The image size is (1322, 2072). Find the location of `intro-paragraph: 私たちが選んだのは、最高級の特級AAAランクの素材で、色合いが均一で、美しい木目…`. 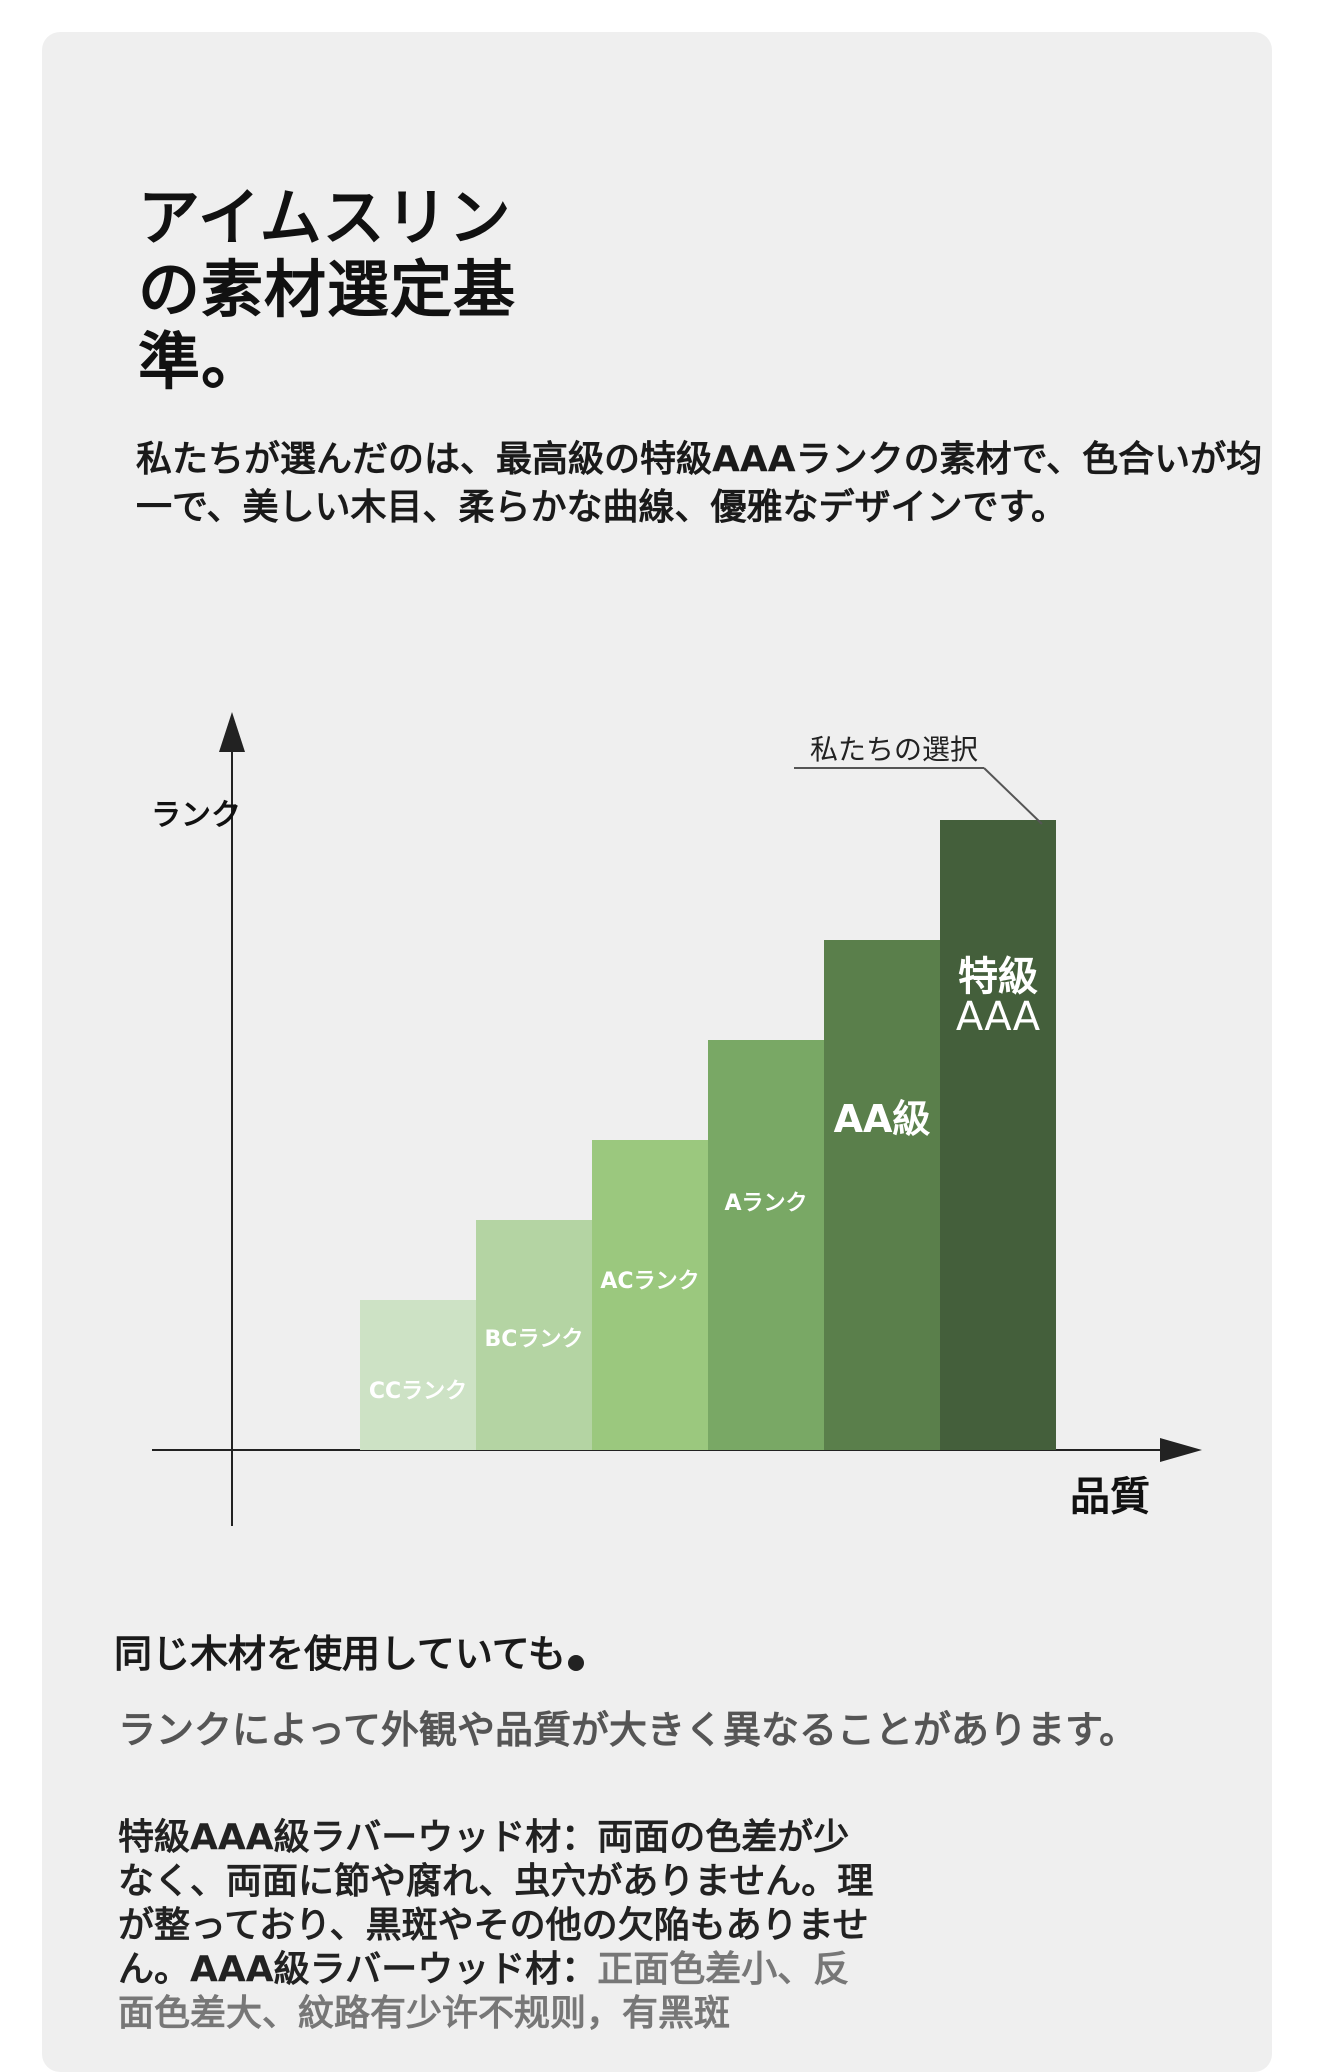

intro-paragraph: 私たちが選んだのは、最高級の特級AAAランクの素材で、色合いが均一で、美しい木目… is located at coordinates (699, 483).